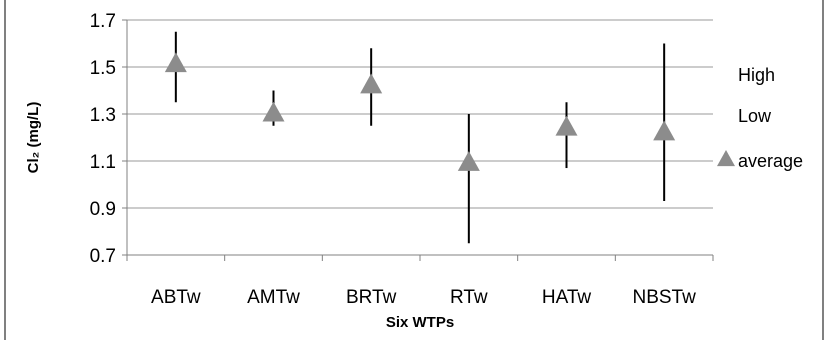  I want to click on average-marker-ABTw, so click(175, 62).